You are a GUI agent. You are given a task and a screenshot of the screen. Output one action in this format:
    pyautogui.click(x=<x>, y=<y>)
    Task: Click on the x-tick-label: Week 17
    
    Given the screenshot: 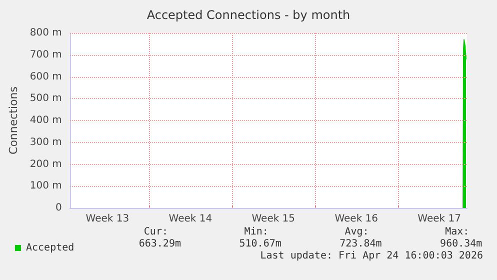 What is the action you would take?
    pyautogui.click(x=439, y=219)
    